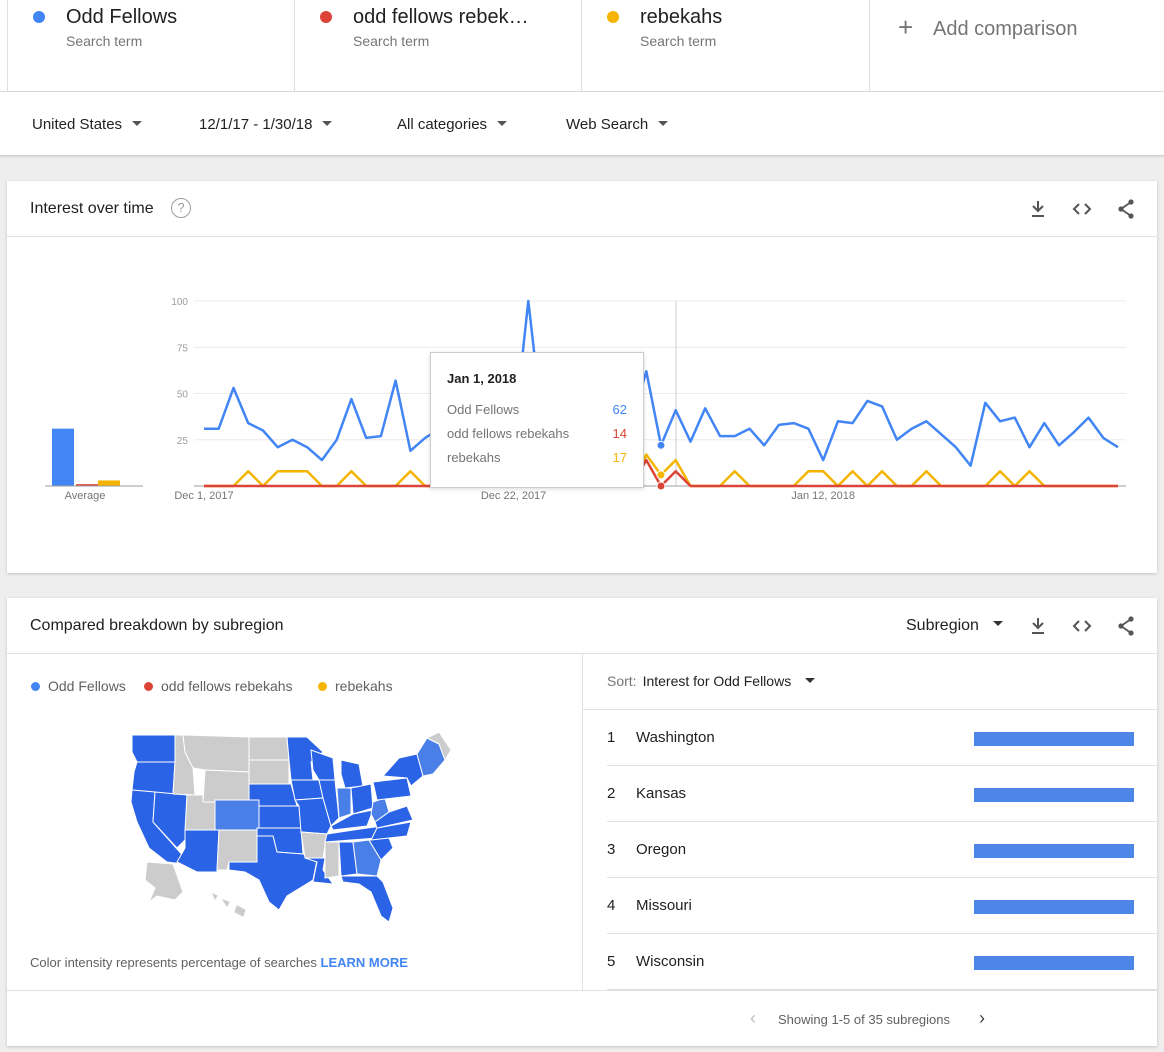  What do you see at coordinates (153, 778) in the screenshot?
I see `map-state-oregon` at bounding box center [153, 778].